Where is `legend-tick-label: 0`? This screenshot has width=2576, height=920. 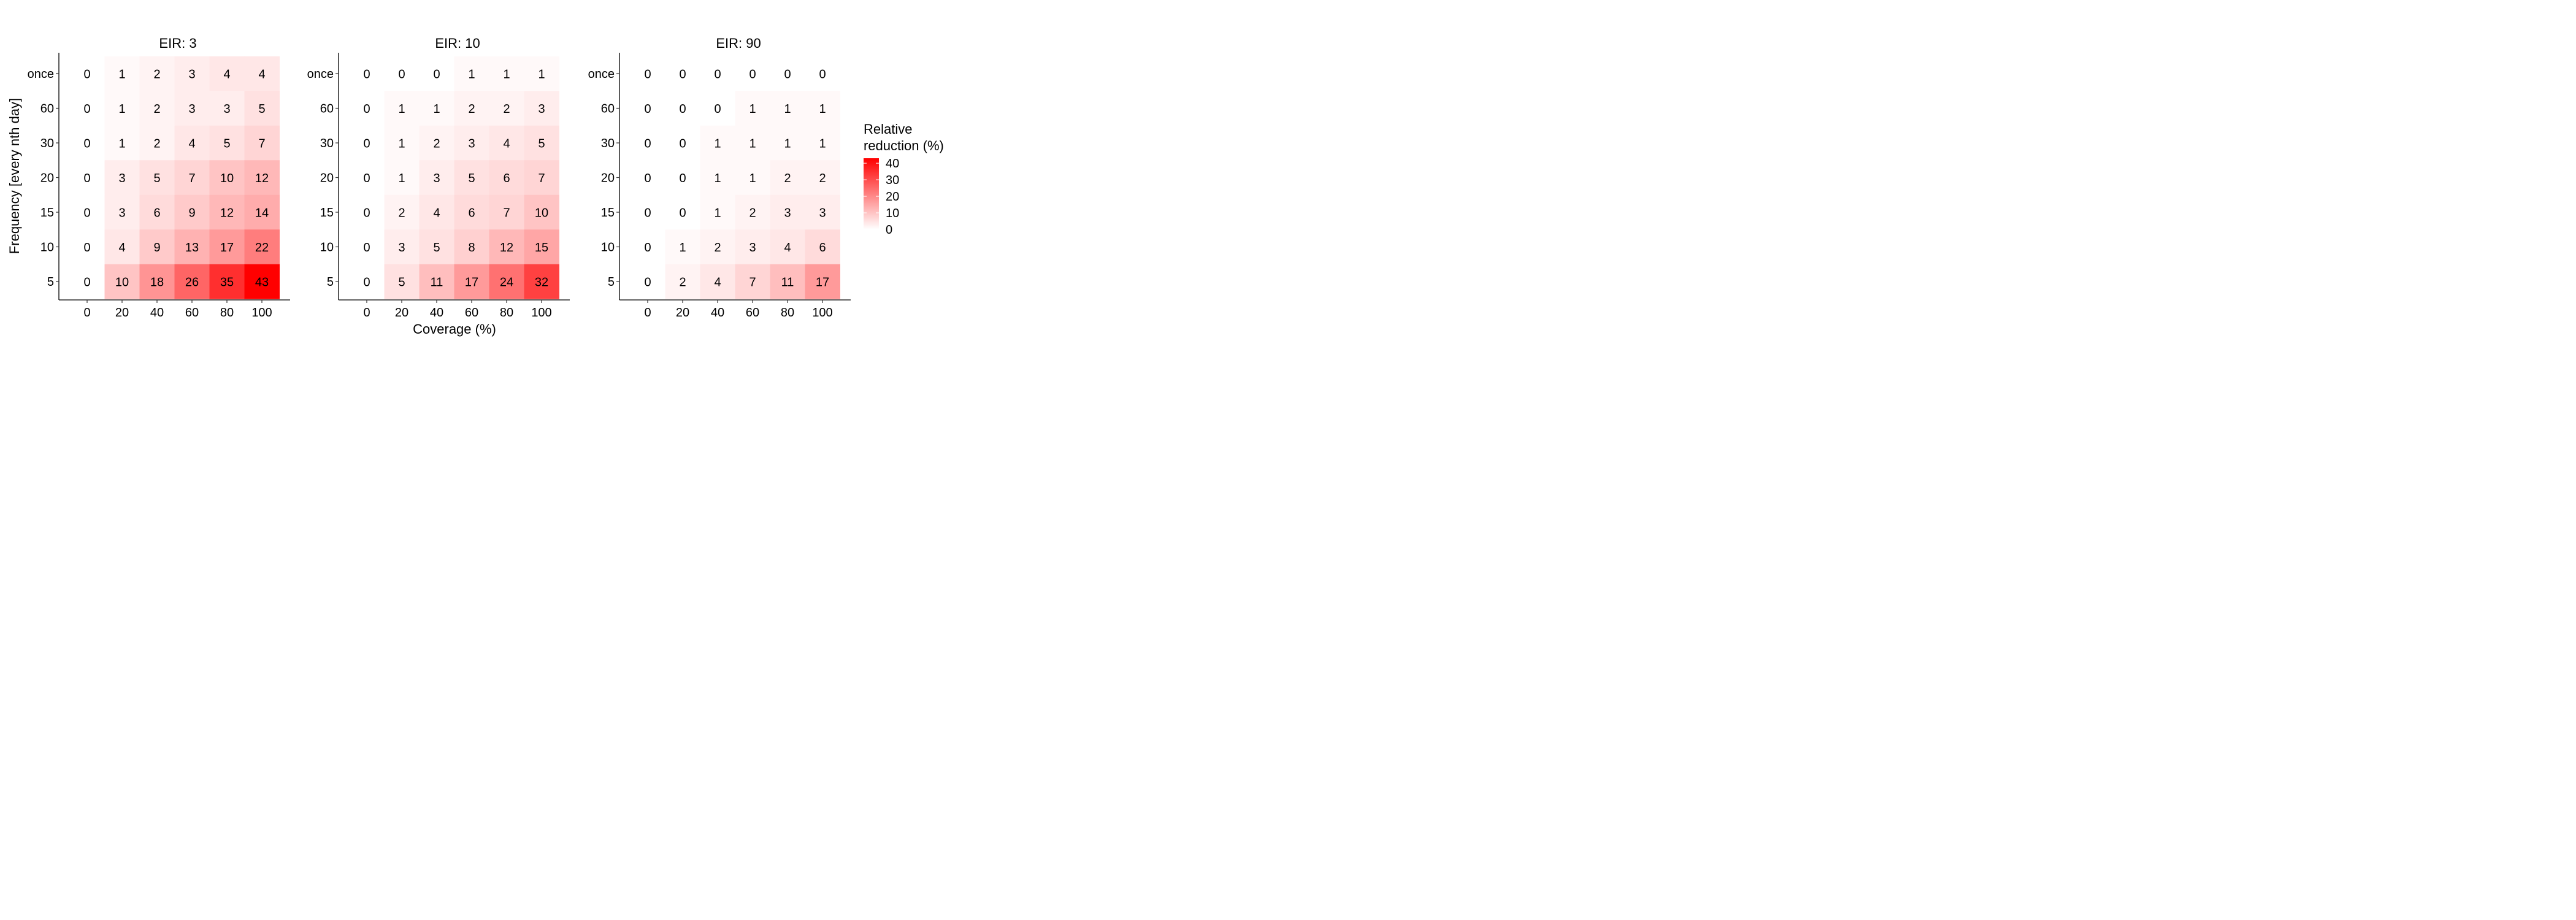 legend-tick-label: 0 is located at coordinates (889, 230).